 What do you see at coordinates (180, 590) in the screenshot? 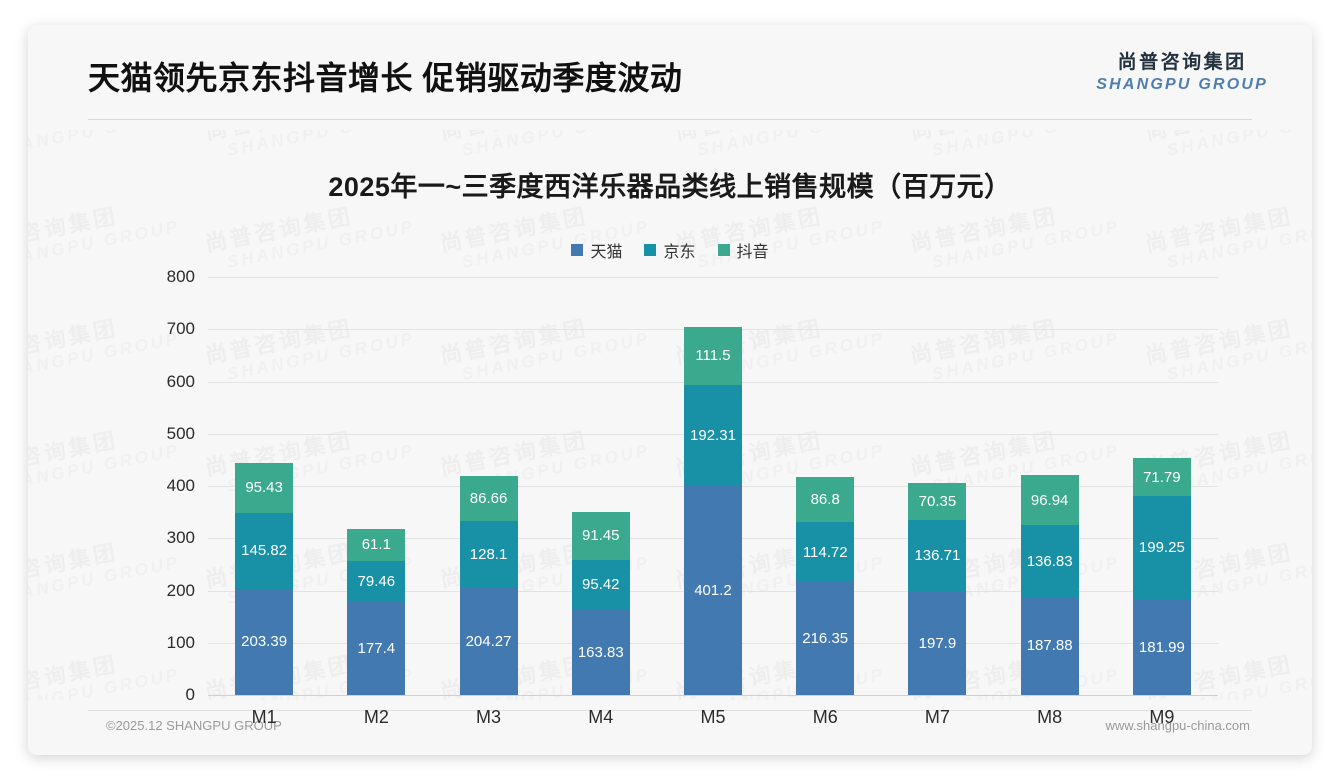
I see `y-axis-tick-label: 200` at bounding box center [180, 590].